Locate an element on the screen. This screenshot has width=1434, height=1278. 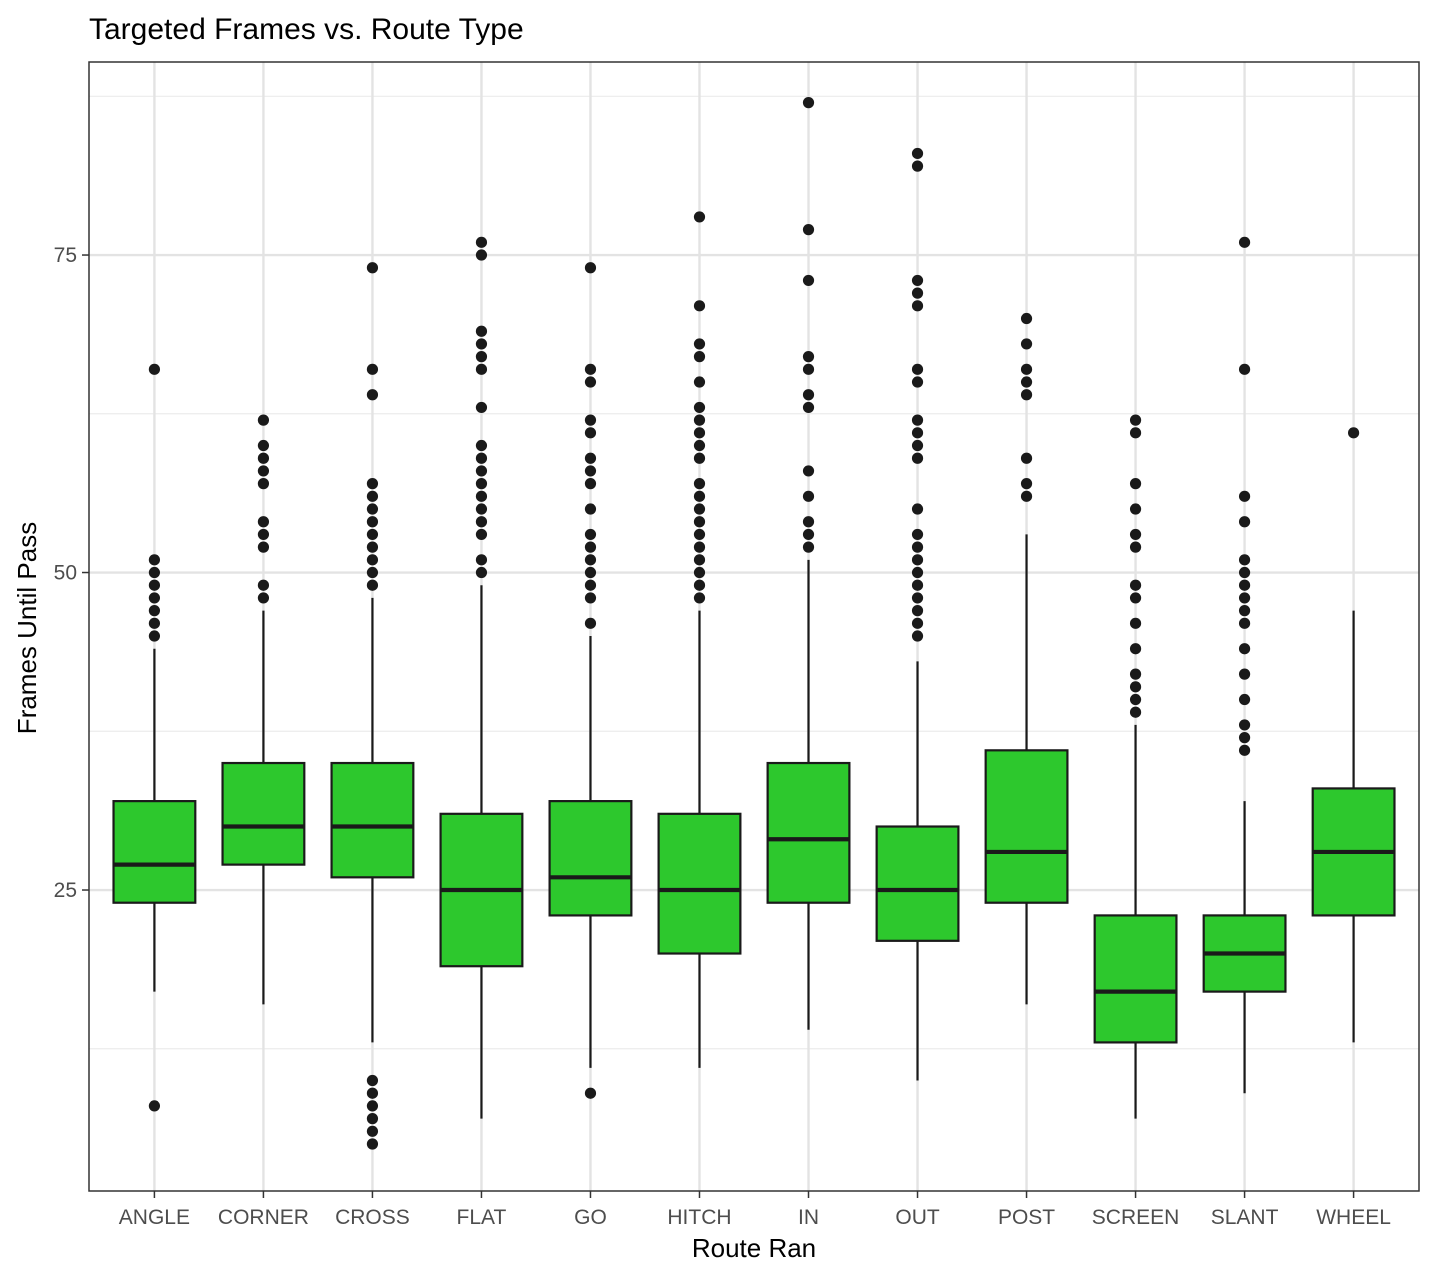
y-tick-label: 25 is located at coordinates (65, 890).